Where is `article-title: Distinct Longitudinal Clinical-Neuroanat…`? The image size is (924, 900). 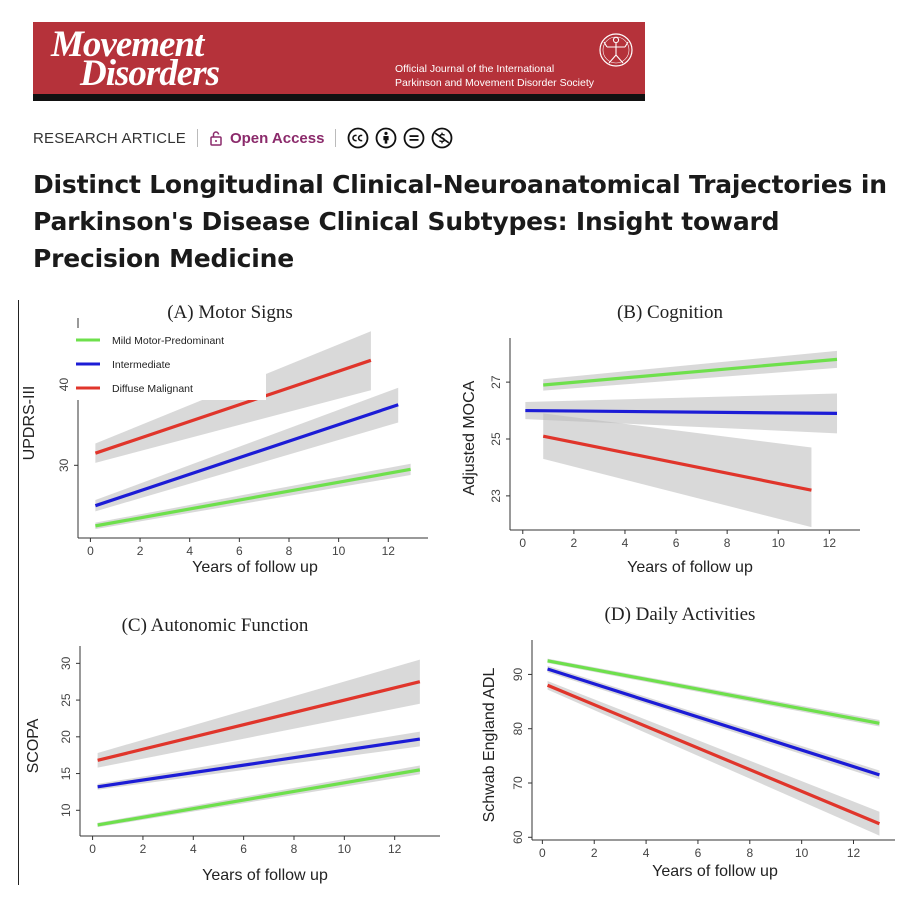 article-title: Distinct Longitudinal Clinical-Neuroanat… is located at coordinates (460, 221).